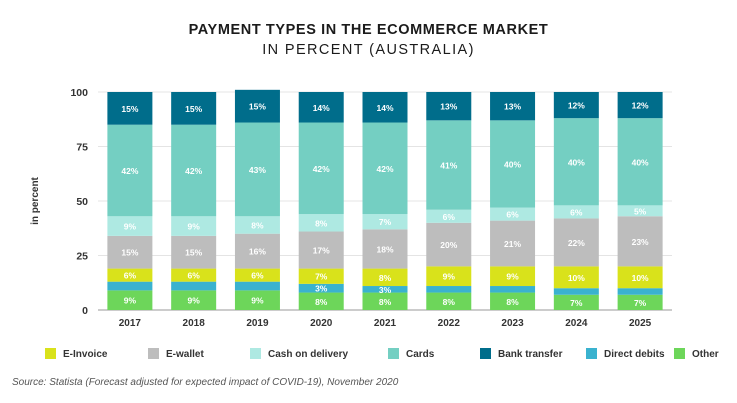  Describe the element at coordinates (185, 354) in the screenshot. I see `legend-label: E-wallet` at that location.